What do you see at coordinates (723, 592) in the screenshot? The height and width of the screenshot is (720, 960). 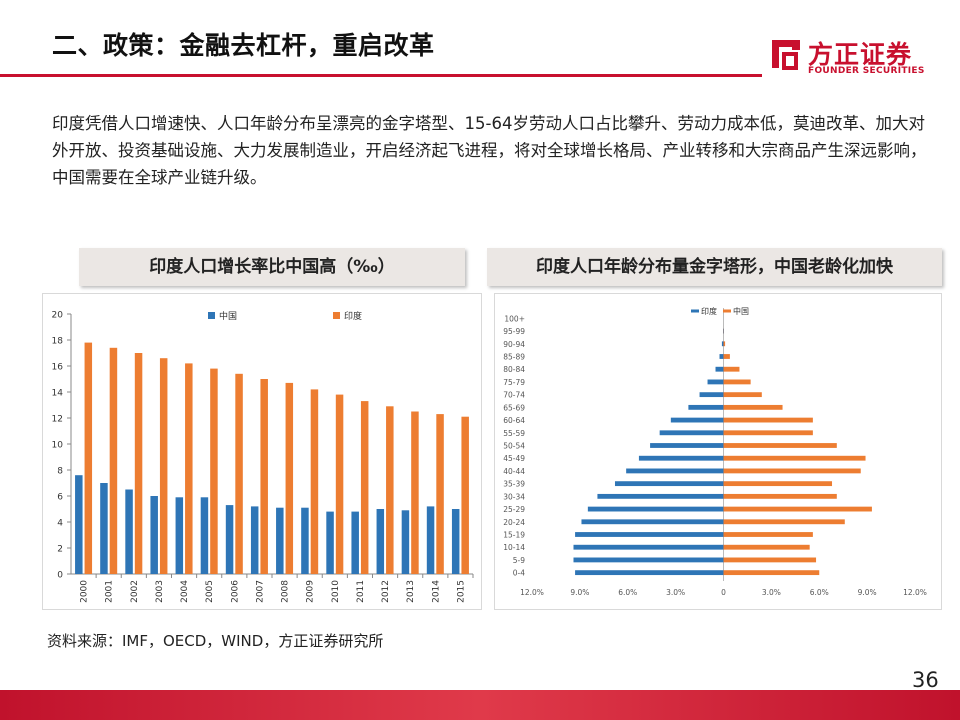 I see `x-tick-label: 0` at bounding box center [723, 592].